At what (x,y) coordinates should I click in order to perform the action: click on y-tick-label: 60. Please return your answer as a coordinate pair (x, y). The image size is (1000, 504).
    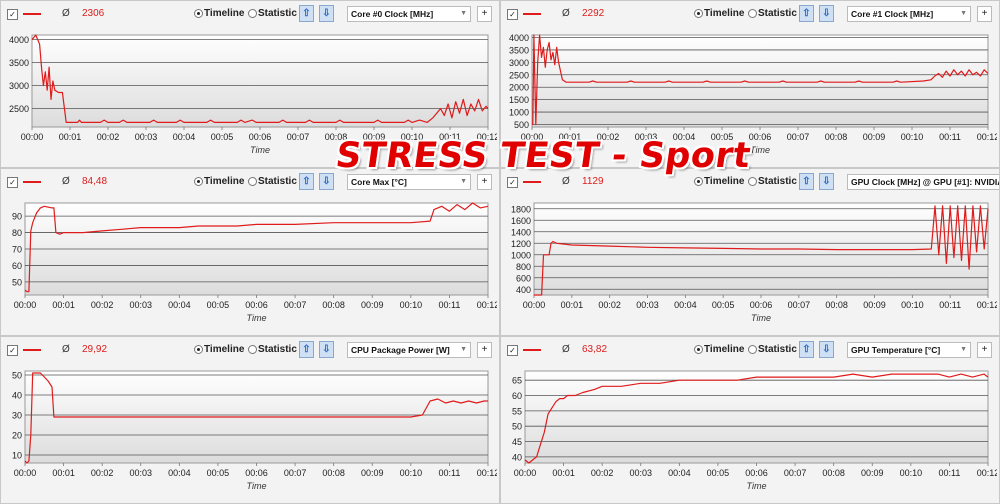
    Looking at the image, I should click on (517, 396).